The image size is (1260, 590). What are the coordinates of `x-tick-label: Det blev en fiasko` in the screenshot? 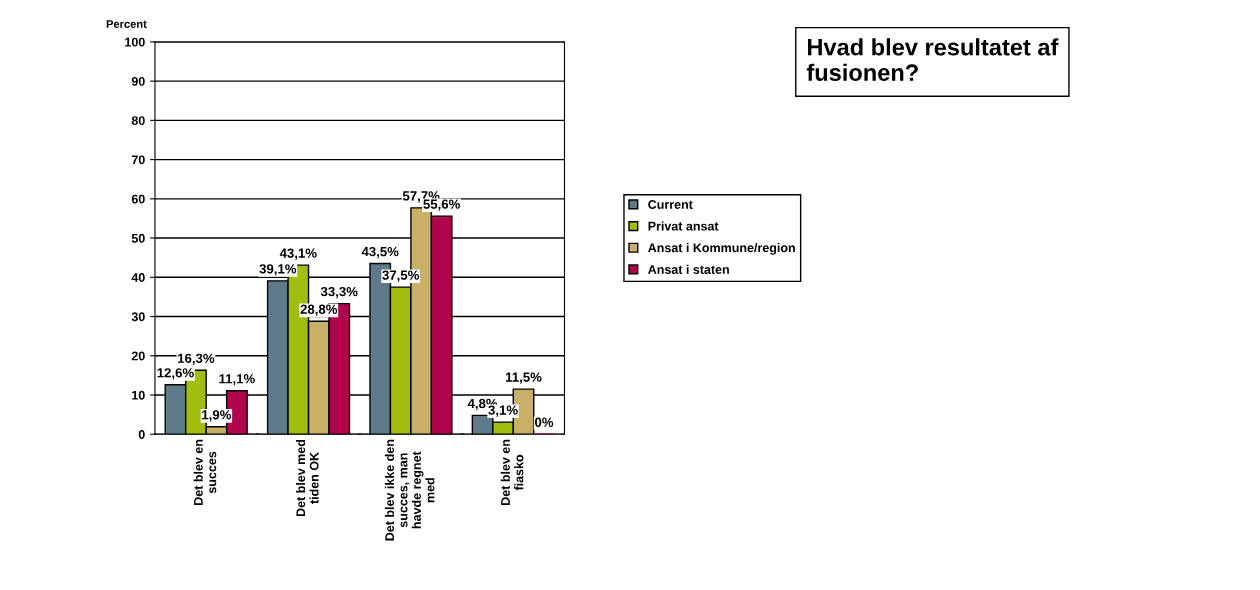 It's located at (512, 472).